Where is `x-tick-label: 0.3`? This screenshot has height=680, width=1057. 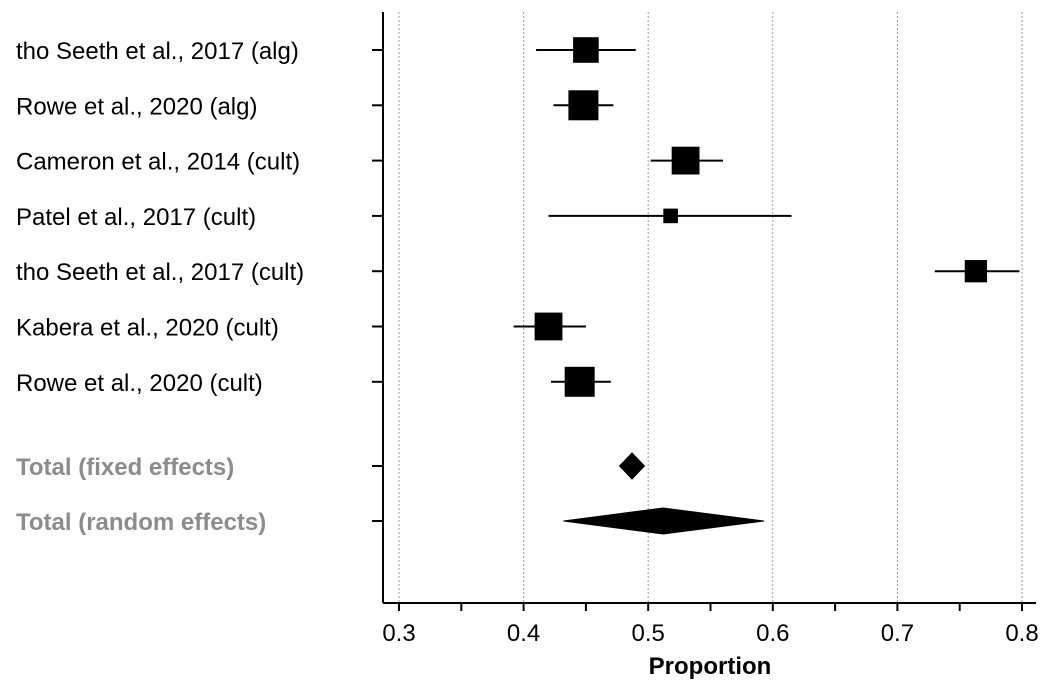
x-tick-label: 0.3 is located at coordinates (398, 633).